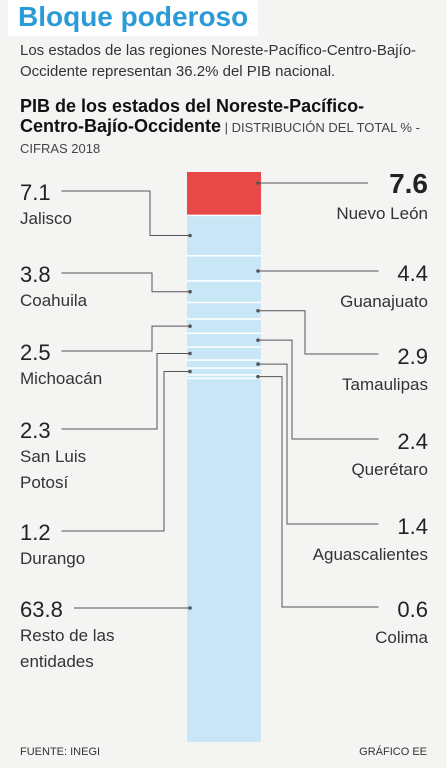 The image size is (447, 768). What do you see at coordinates (224, 371) in the screenshot?
I see `bar-segment-durango` at bounding box center [224, 371].